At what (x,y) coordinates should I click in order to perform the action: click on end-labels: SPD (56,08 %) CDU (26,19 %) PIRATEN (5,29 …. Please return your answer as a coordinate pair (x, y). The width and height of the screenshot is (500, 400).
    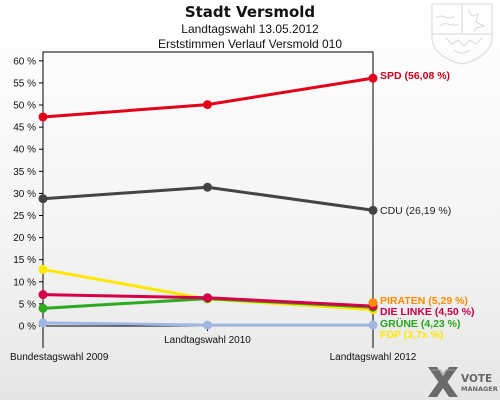
    Looking at the image, I should click on (427, 205).